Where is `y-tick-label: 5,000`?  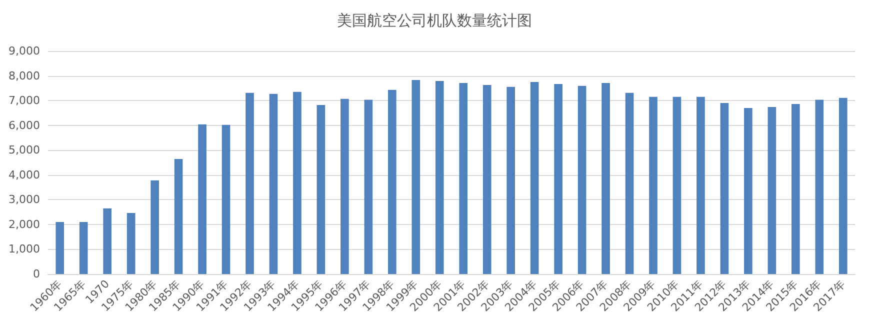 y-tick-label: 5,000 is located at coordinates (24, 150).